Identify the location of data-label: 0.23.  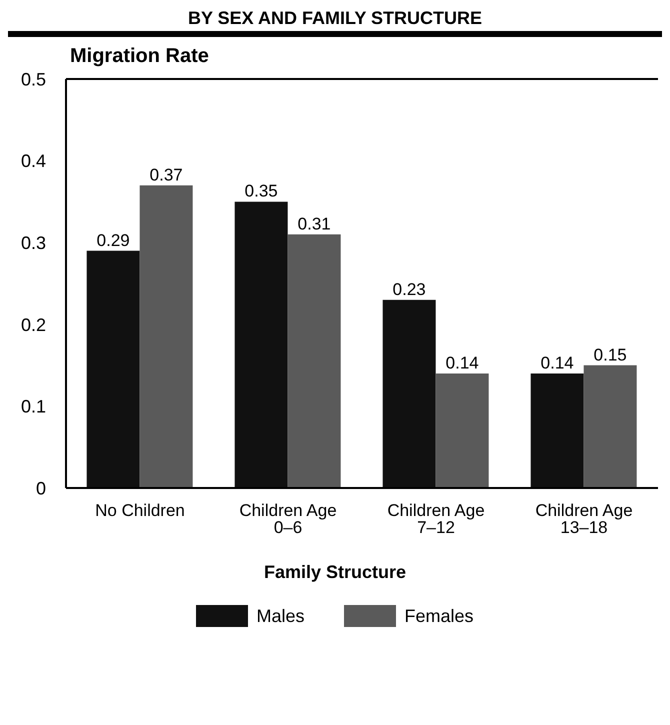
(409, 289).